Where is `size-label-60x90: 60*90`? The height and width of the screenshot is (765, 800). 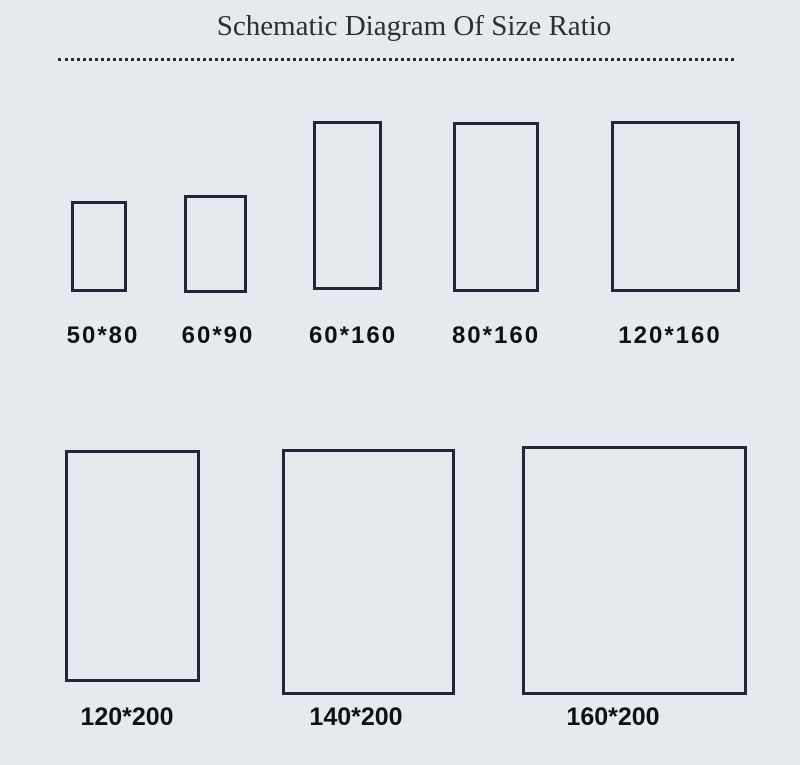
size-label-60x90: 60*90 is located at coordinates (218, 335).